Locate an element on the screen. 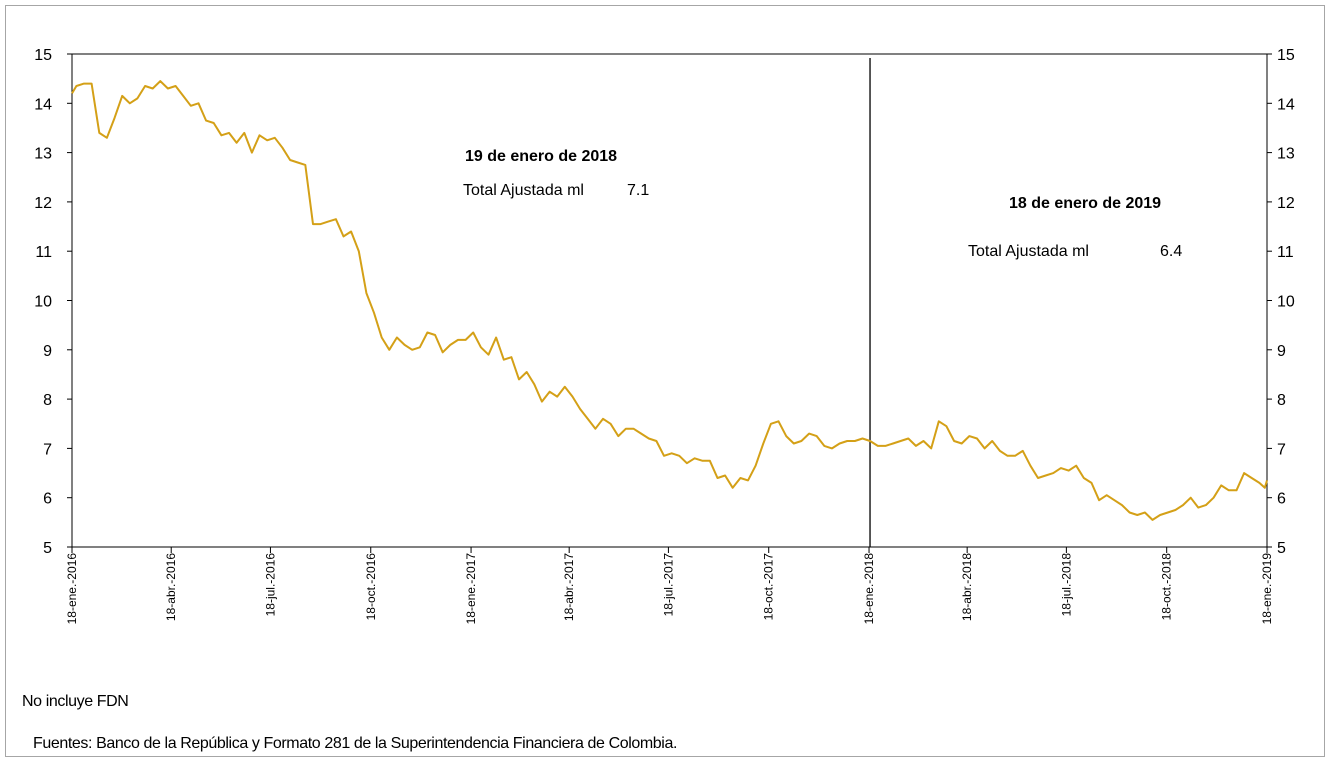 This screenshot has height=760, width=1331. y-tick-label-left: 11 is located at coordinates (43, 252).